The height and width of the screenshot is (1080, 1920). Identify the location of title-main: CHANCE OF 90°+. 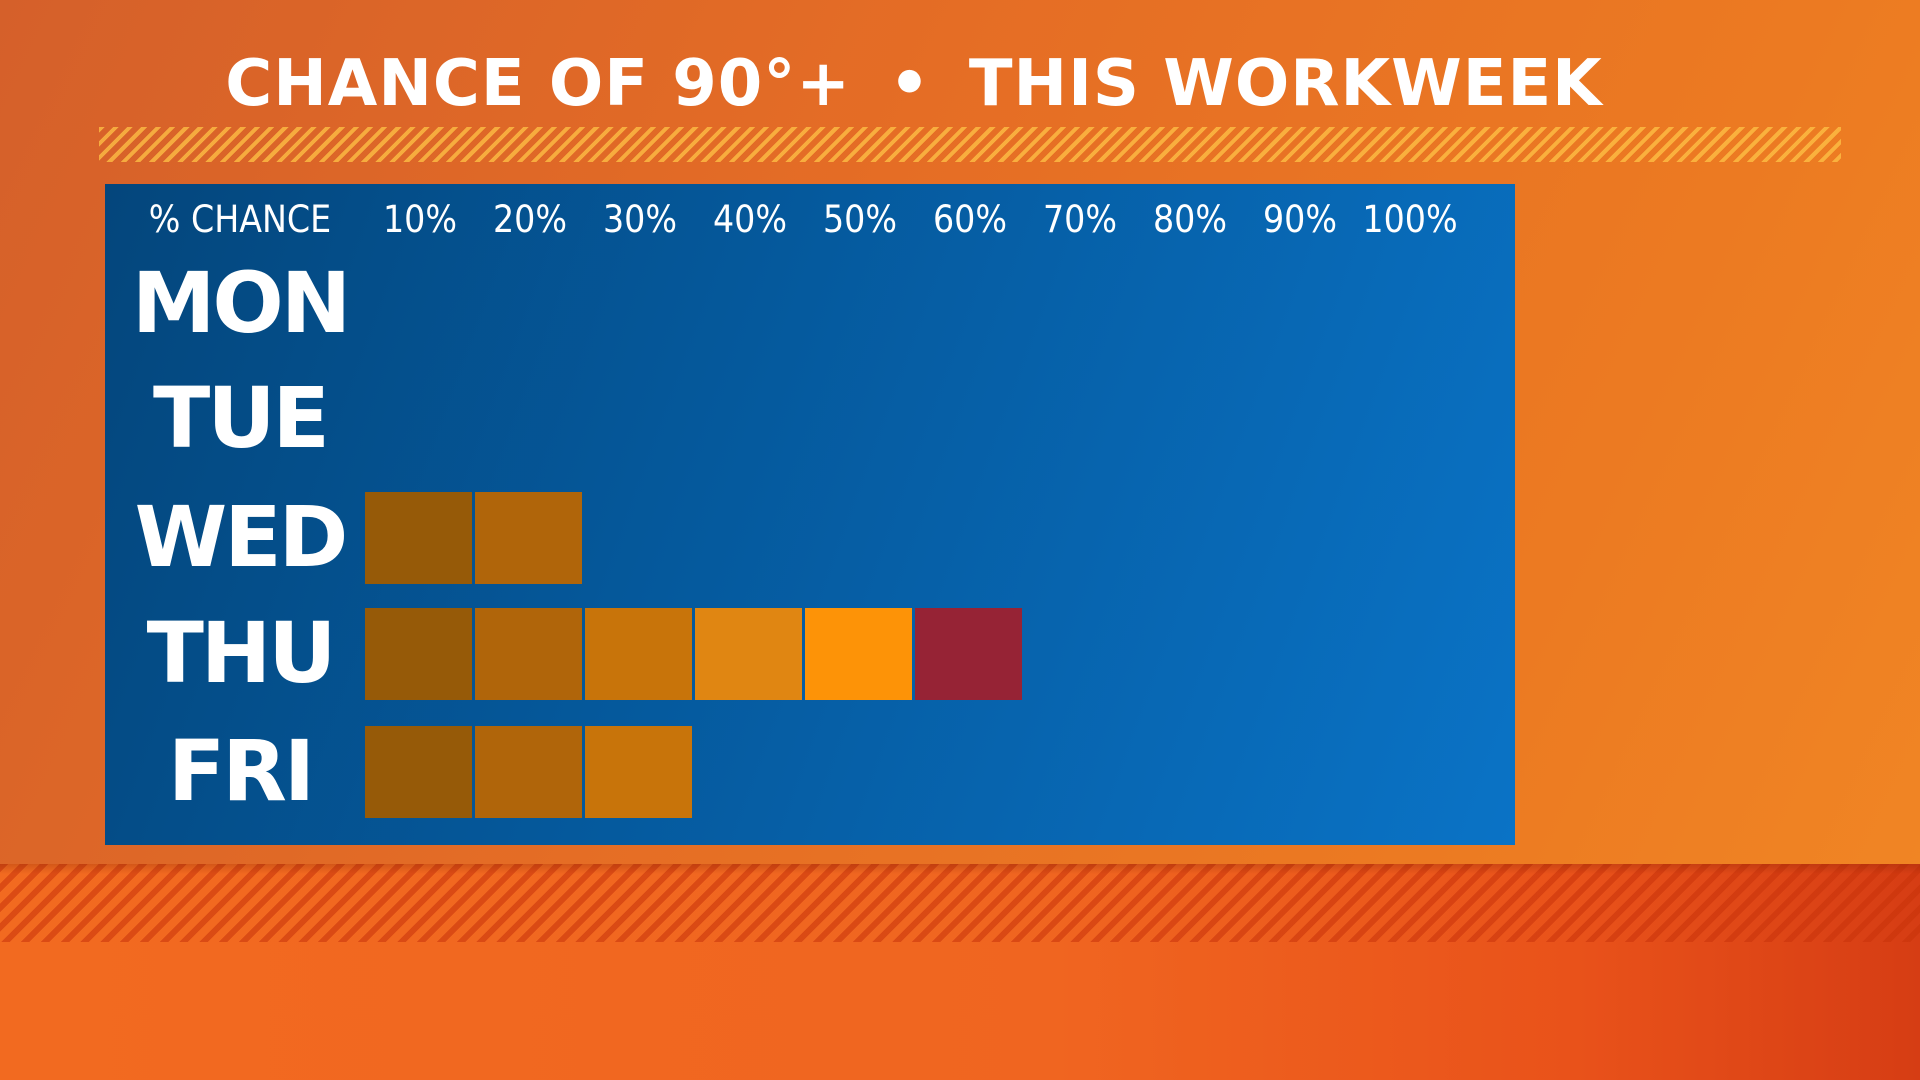
(538, 84).